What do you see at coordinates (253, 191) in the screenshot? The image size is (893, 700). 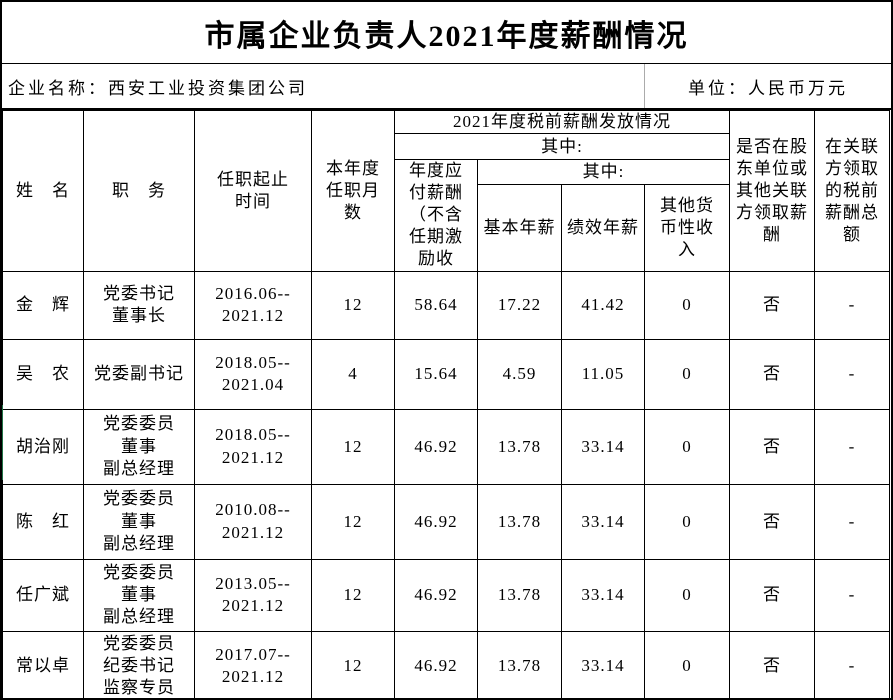 I see `col-header-tenure: 任职起止 时间` at bounding box center [253, 191].